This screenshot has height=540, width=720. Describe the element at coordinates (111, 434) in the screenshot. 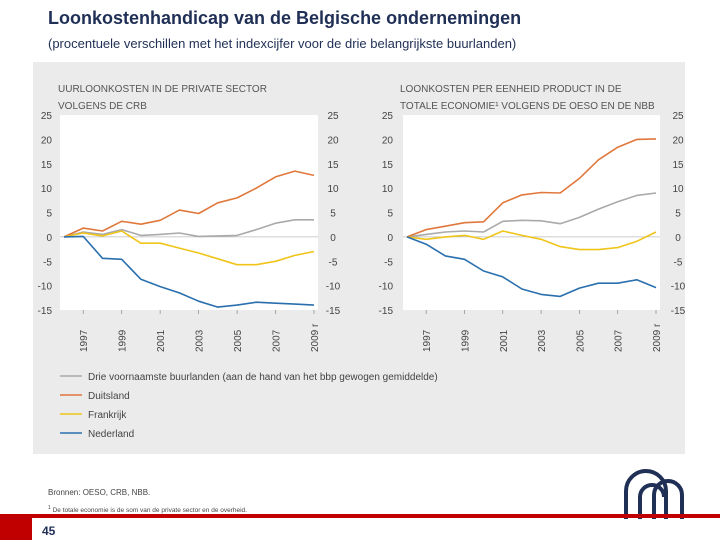

I see `legend-label: Nederland` at that location.